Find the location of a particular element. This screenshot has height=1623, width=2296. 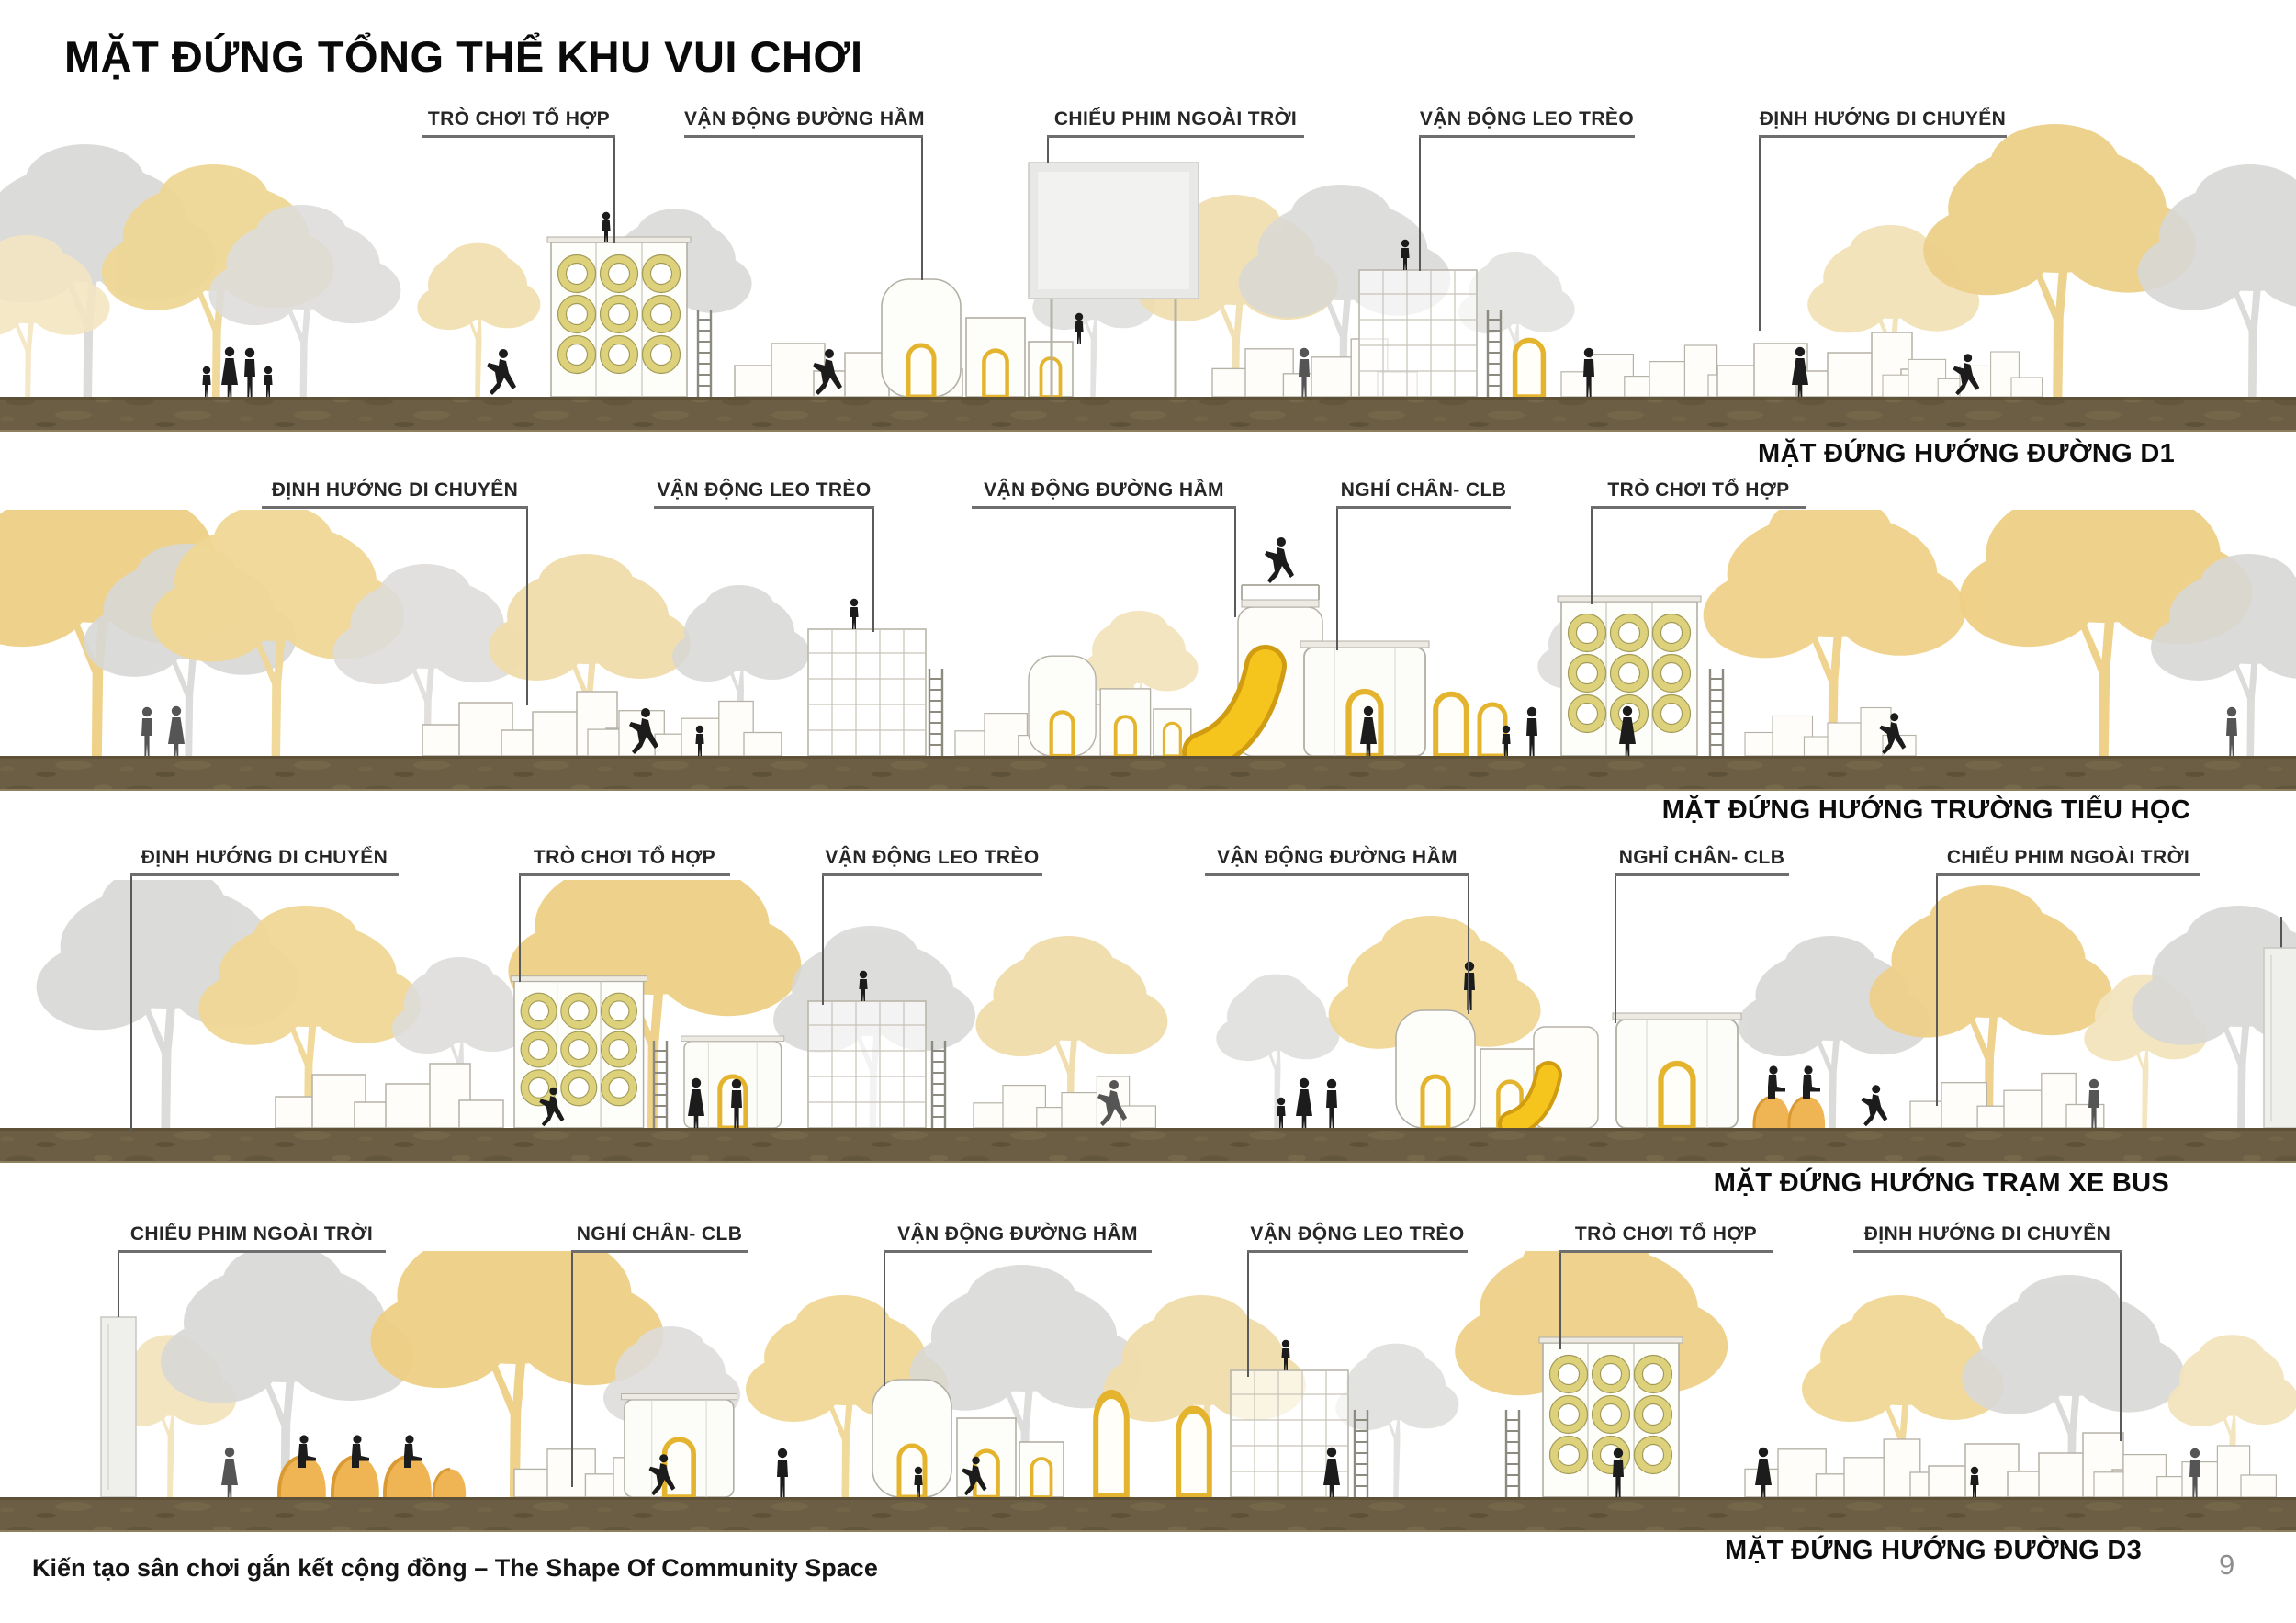

mini-slide is located at coordinates (1548, 1082).